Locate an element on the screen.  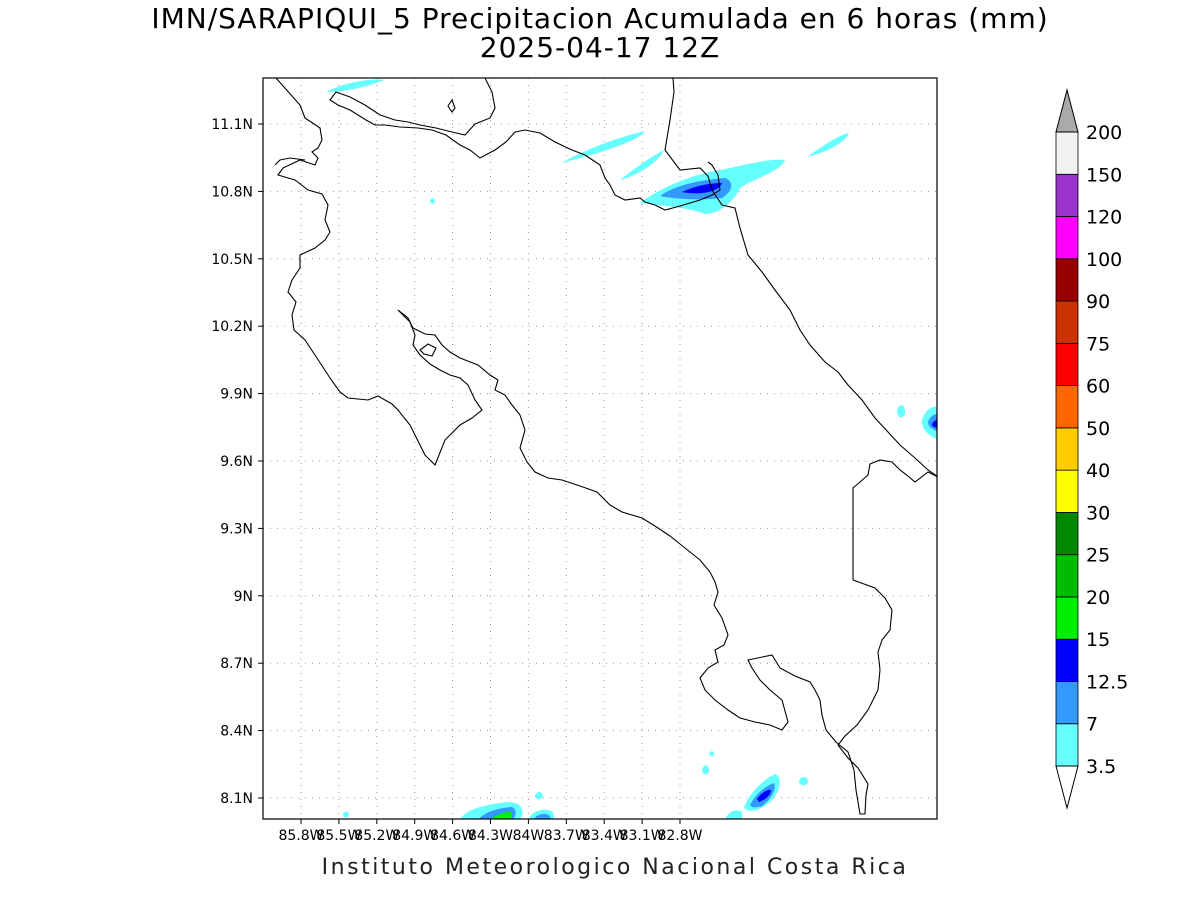
lat-tick-label: 9.3N is located at coordinates (236, 529).